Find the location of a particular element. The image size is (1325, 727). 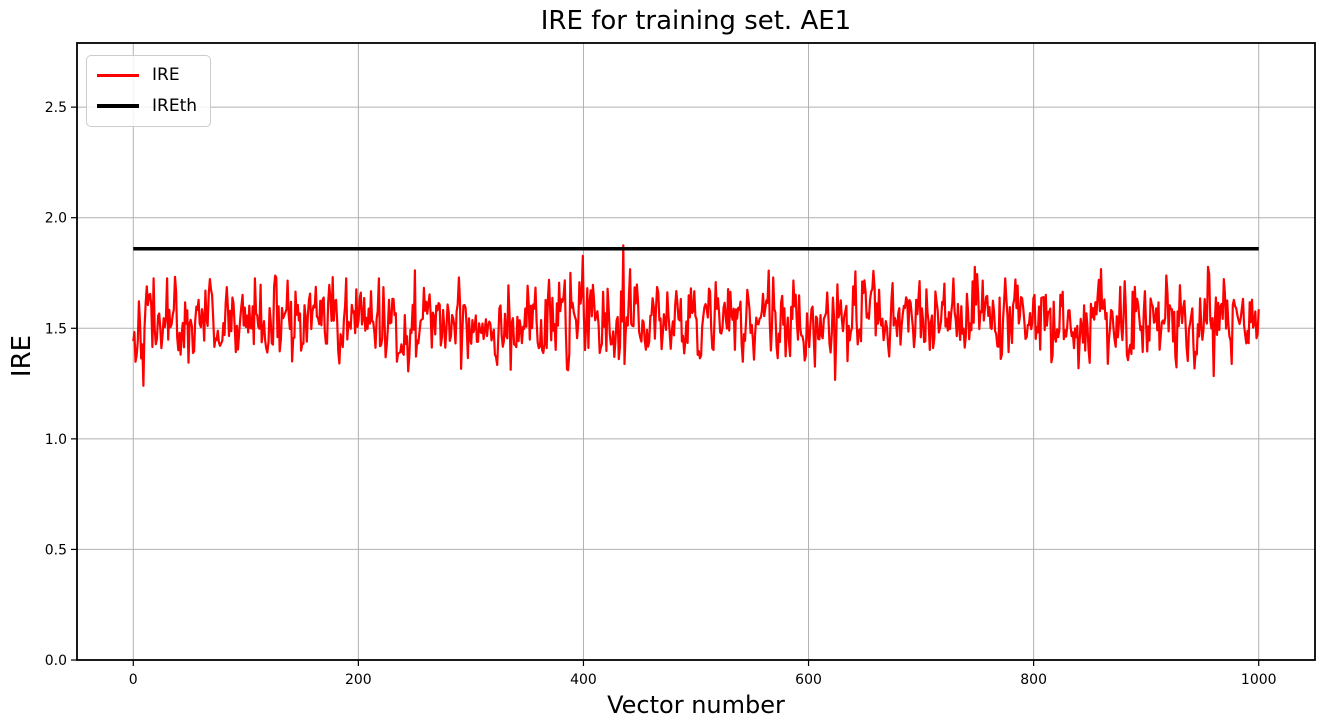

x-axis-label: Vector number is located at coordinates (696, 705).